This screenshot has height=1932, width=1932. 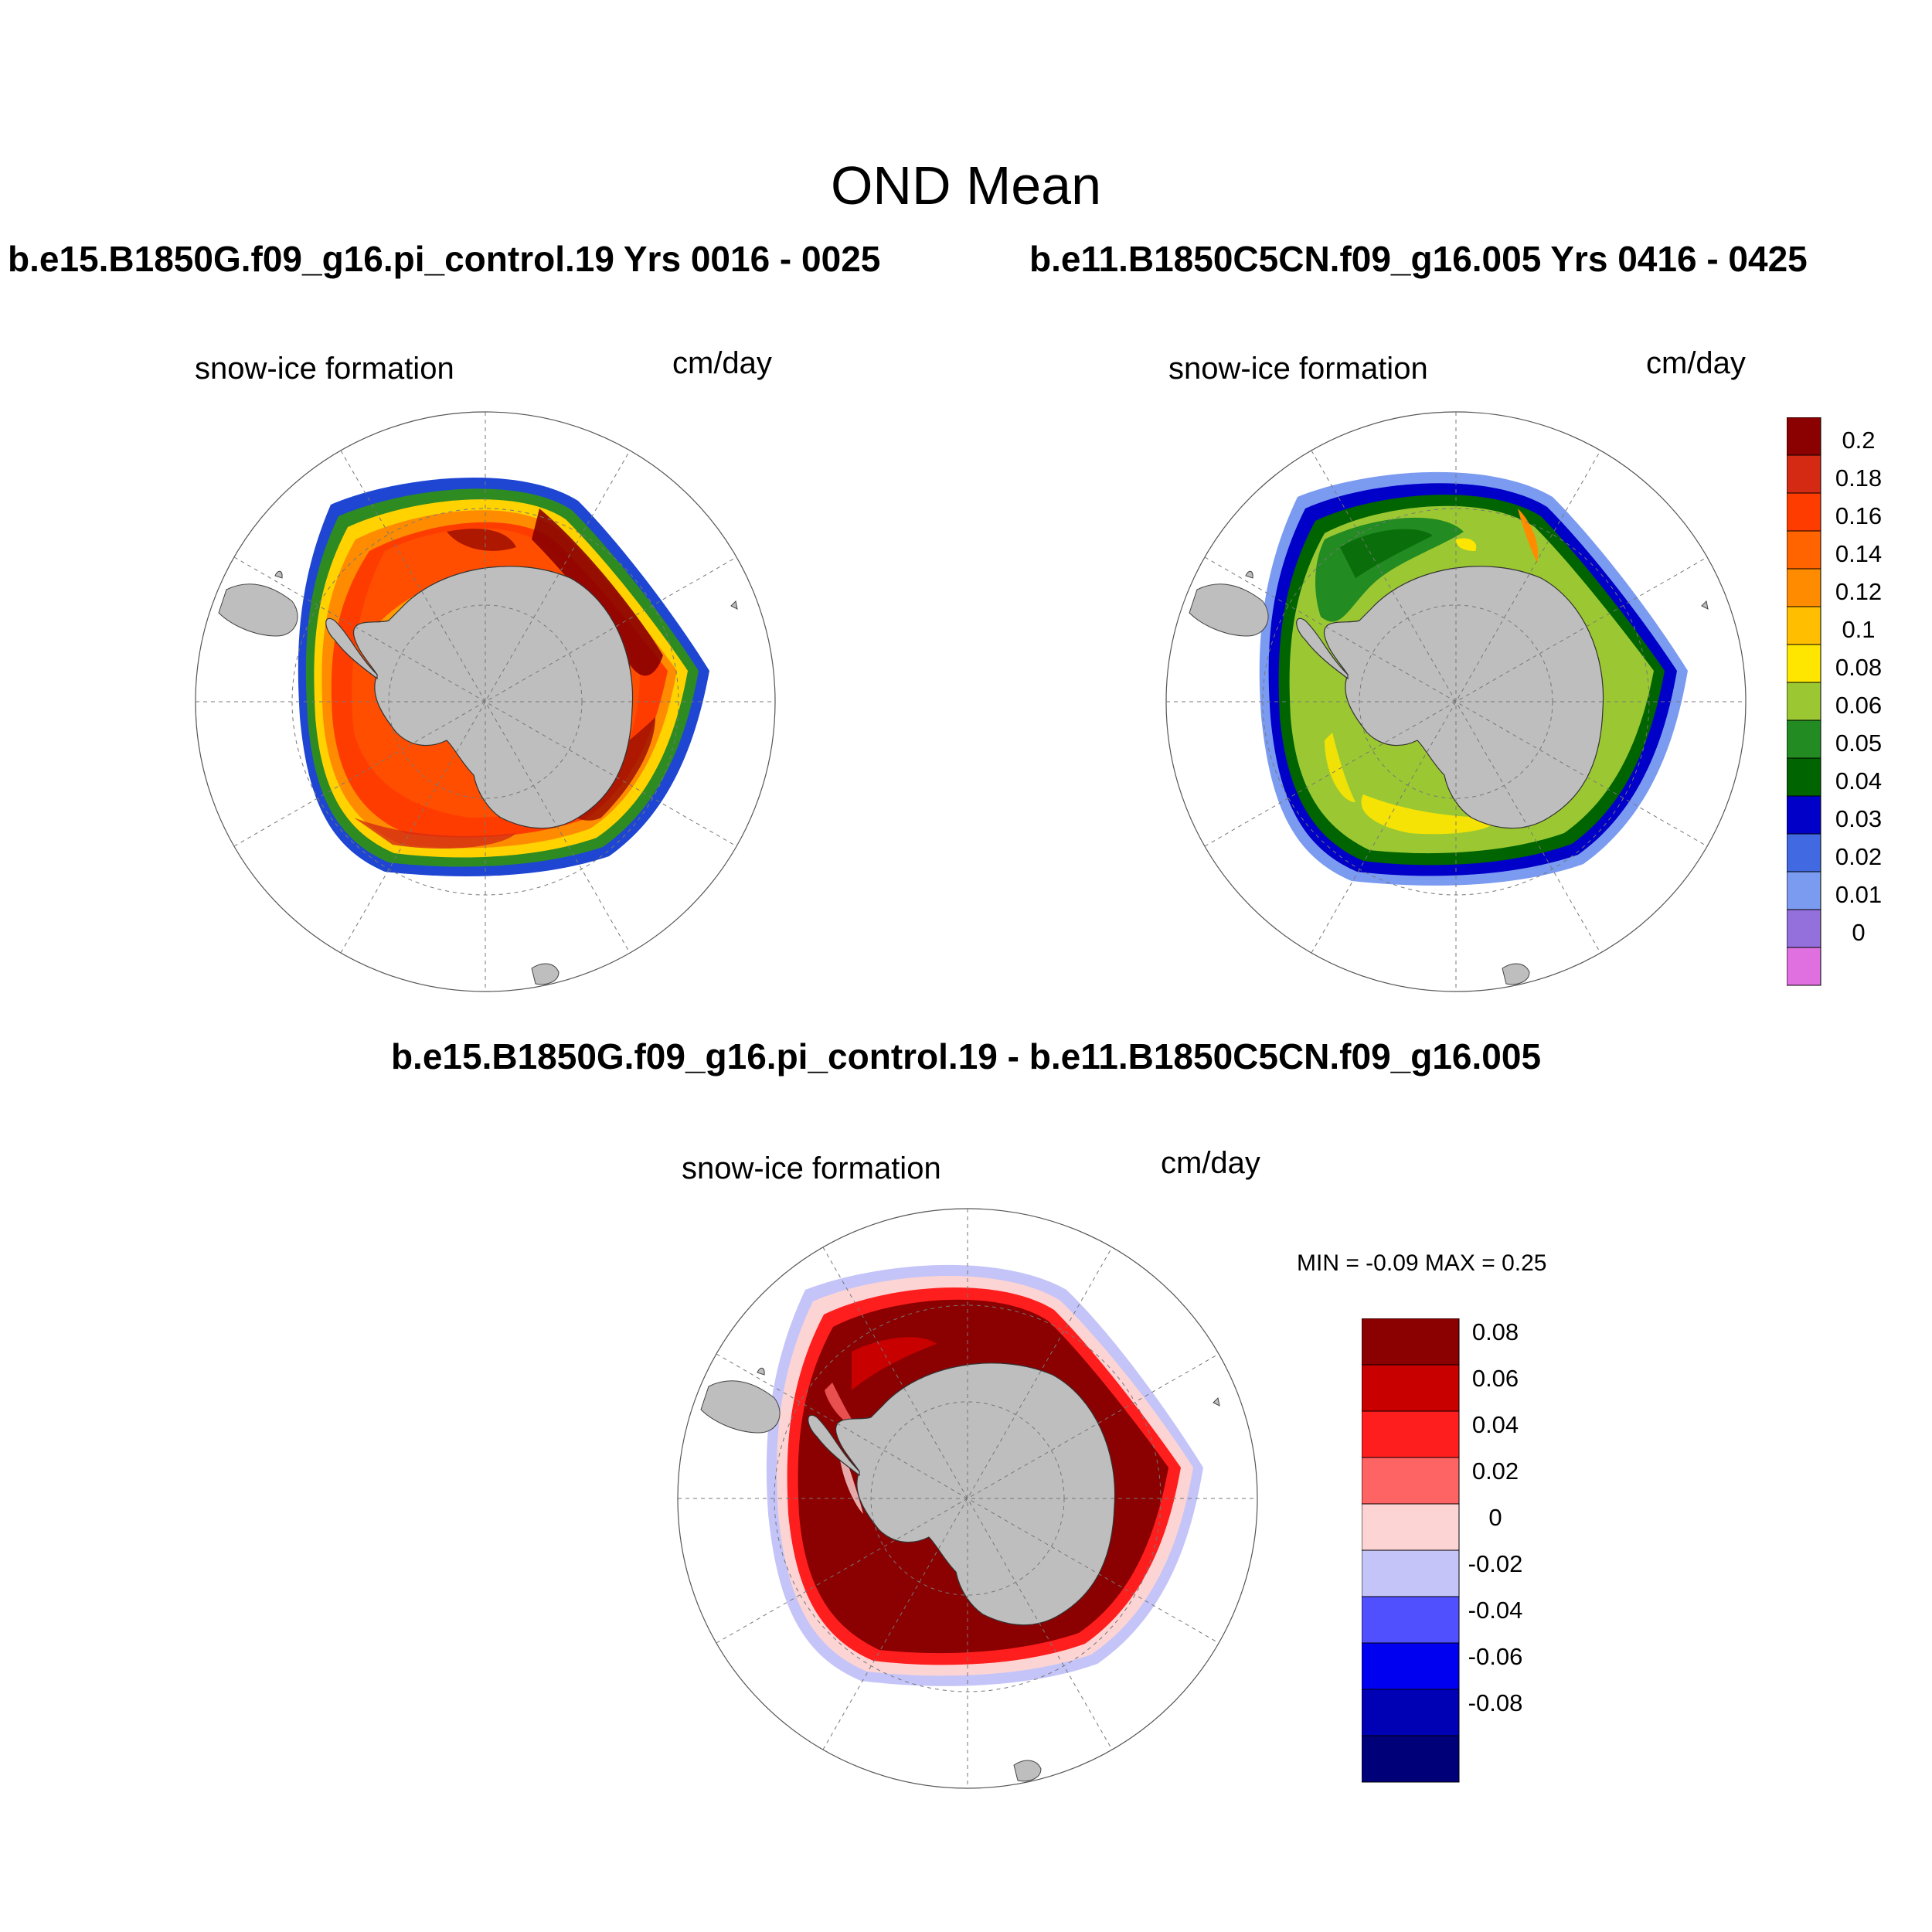 What do you see at coordinates (968, 1498) in the screenshot?
I see `panel-3-difference-map` at bounding box center [968, 1498].